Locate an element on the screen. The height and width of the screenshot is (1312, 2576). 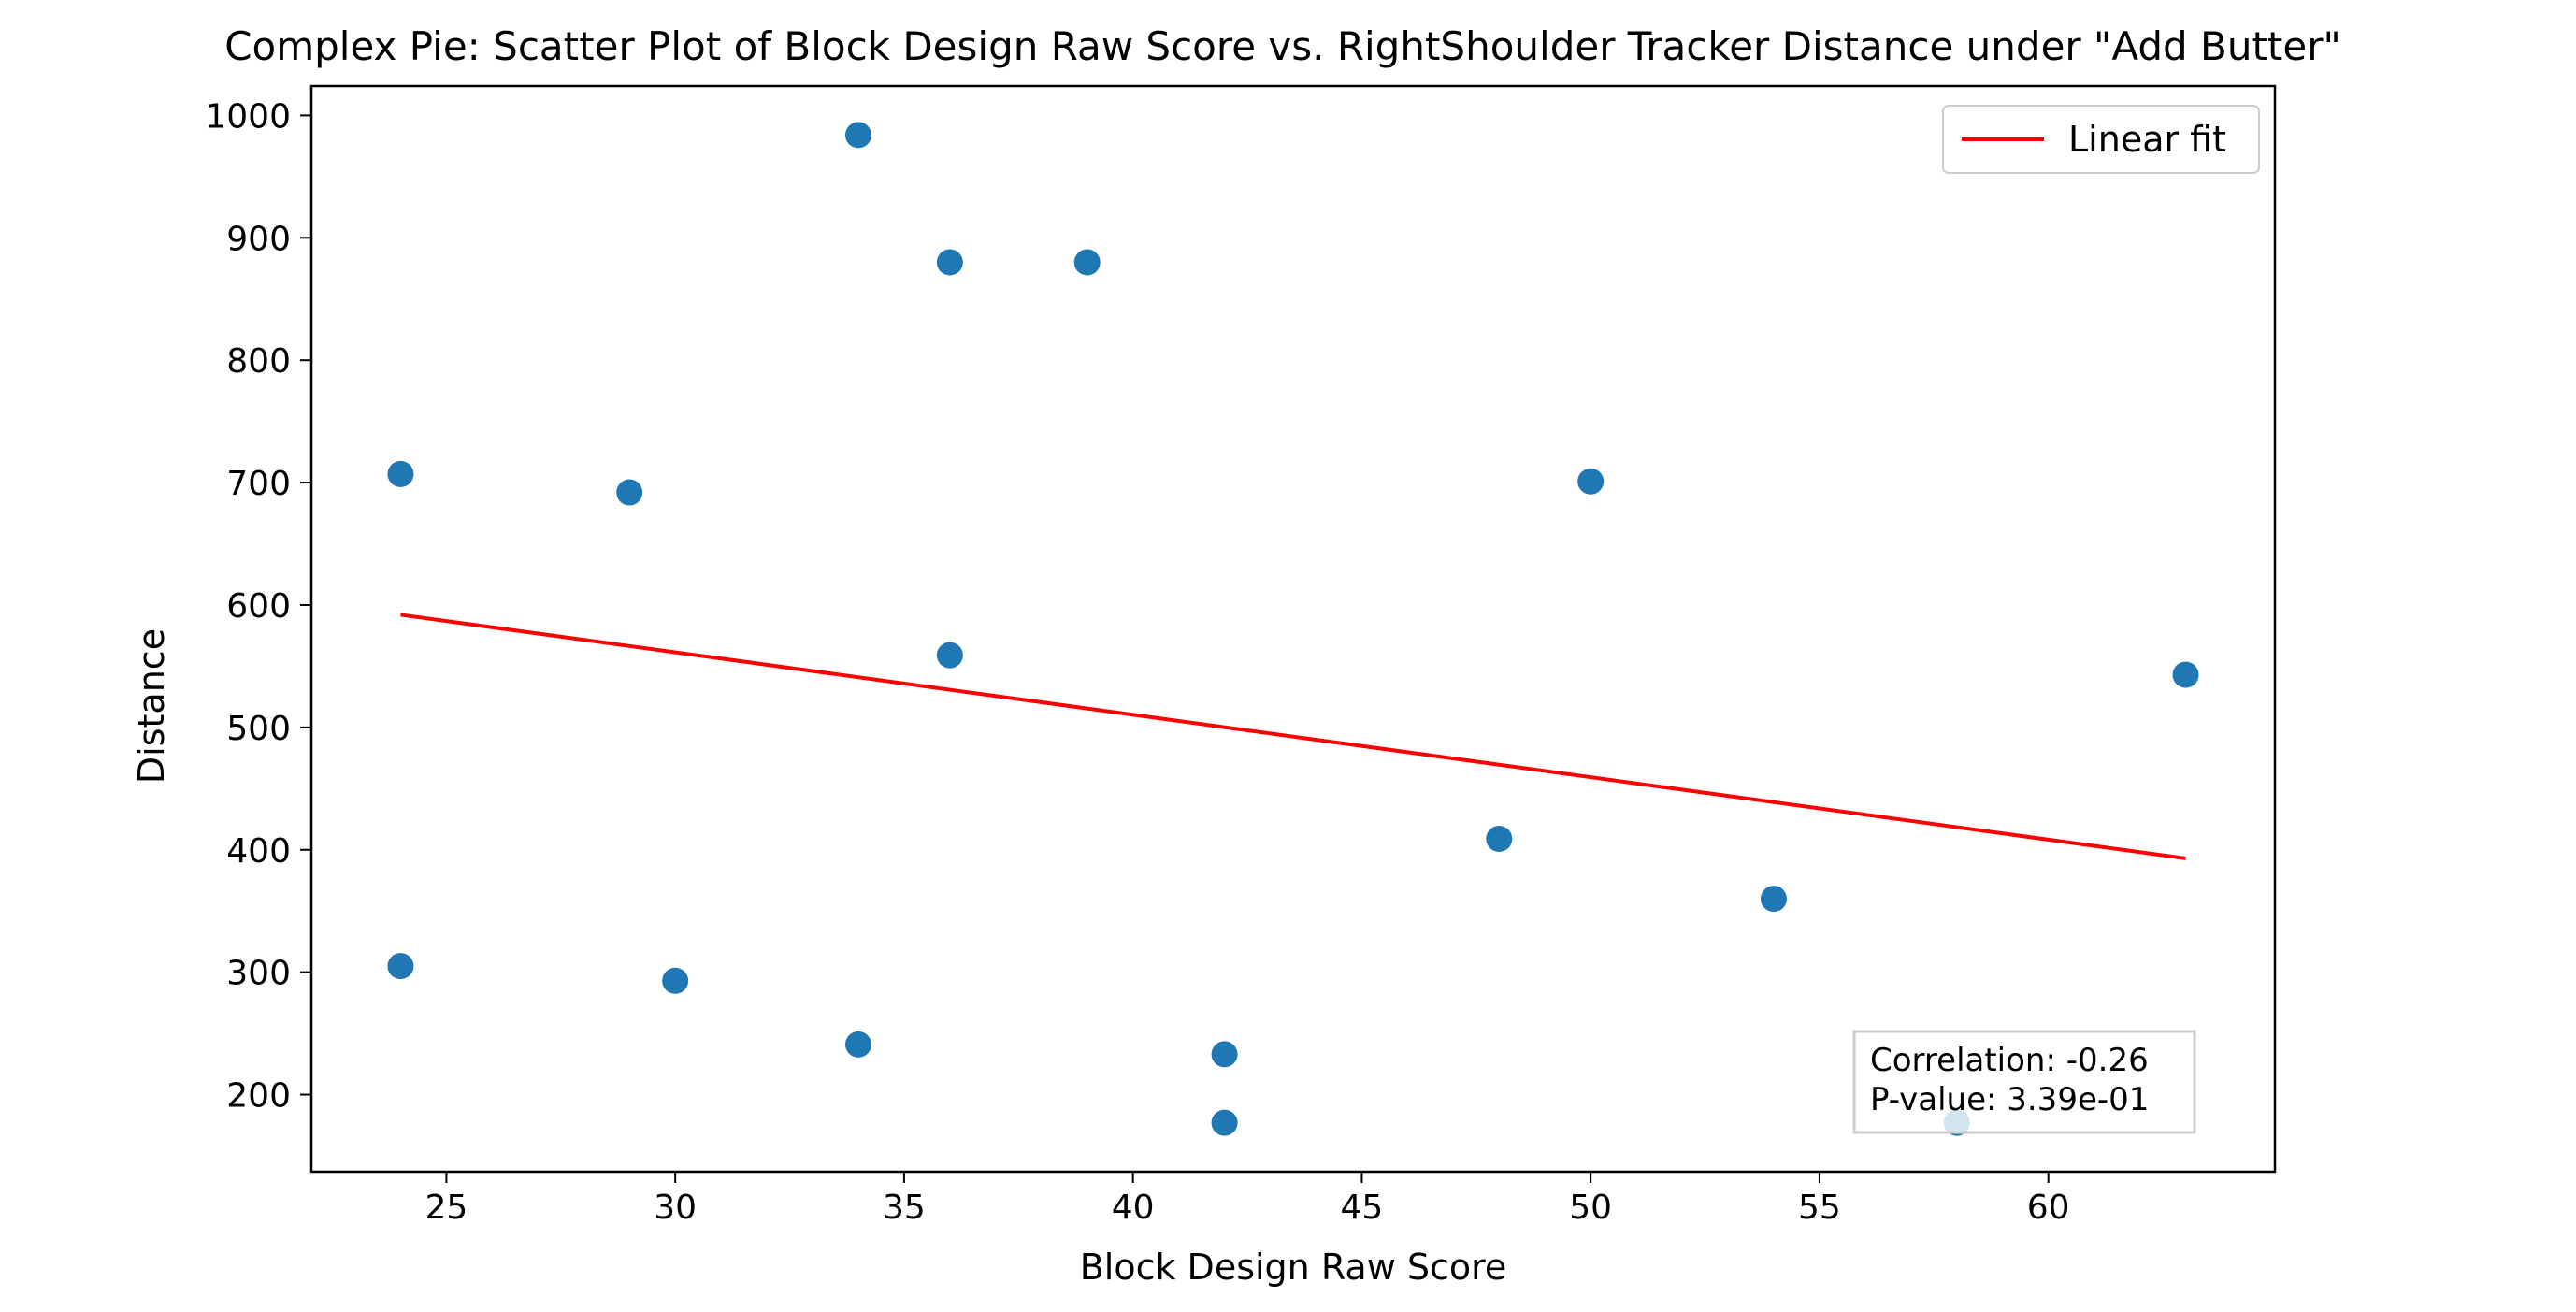
stats-annotation: Correlation: -0.26P-value: 3.39e-01 is located at coordinates (2024, 1082).